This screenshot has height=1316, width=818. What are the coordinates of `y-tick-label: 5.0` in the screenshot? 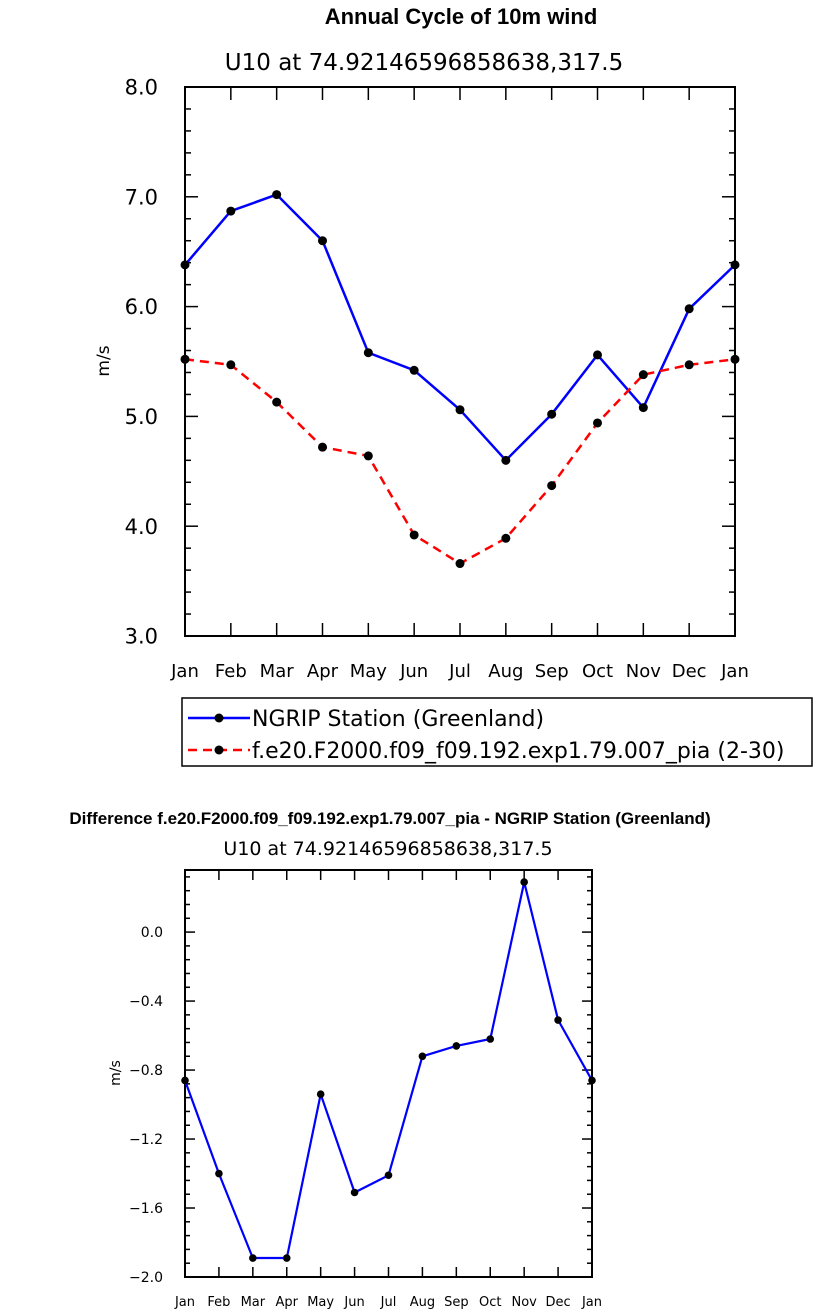 It's located at (141, 417).